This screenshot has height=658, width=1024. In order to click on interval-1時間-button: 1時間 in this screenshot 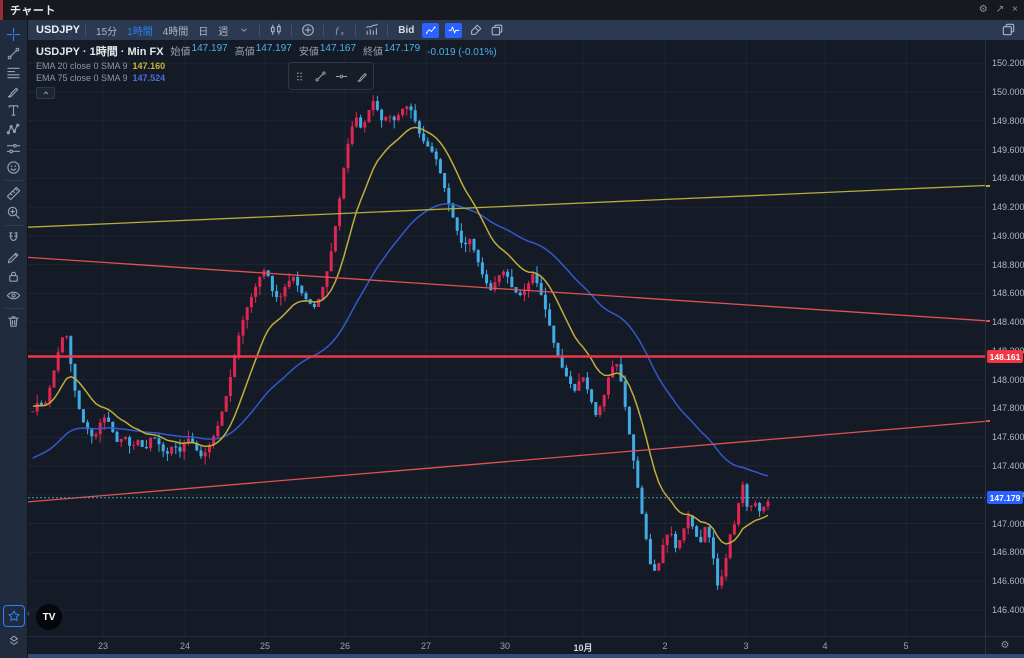, I will do `click(140, 32)`.